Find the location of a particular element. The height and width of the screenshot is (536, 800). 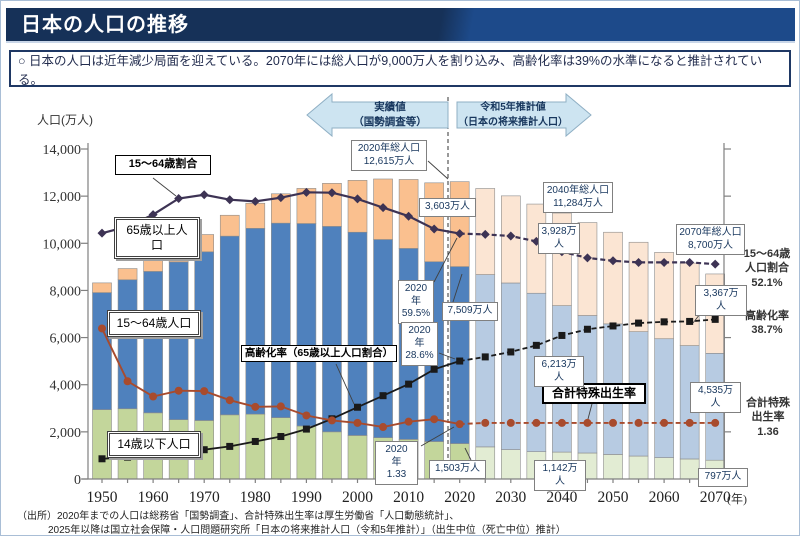

marker-15～64歳割合-1985 is located at coordinates (281, 198).